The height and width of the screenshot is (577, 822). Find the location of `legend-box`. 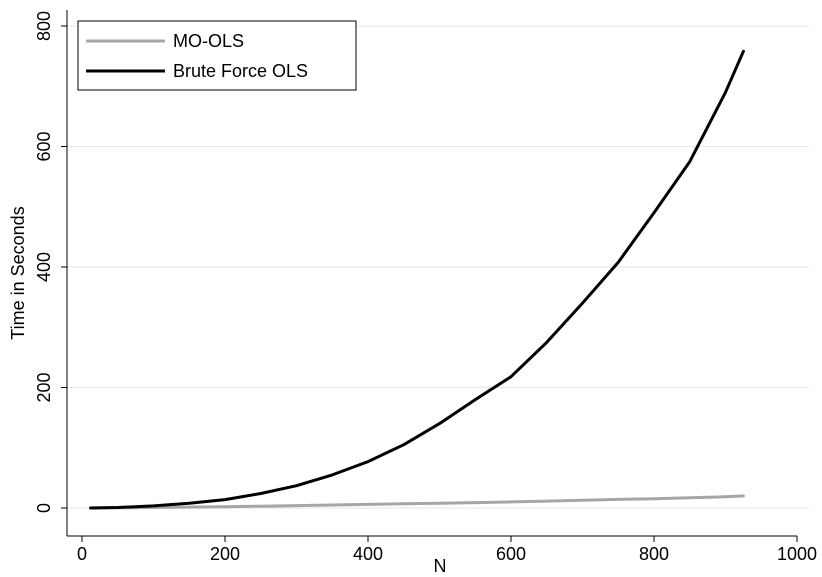

legend-box is located at coordinates (217, 55).